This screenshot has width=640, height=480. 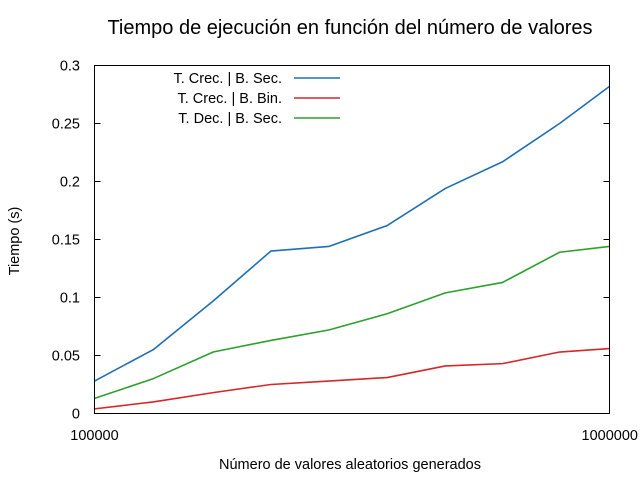 I want to click on y-tick-label: 0.2, so click(x=70, y=183).